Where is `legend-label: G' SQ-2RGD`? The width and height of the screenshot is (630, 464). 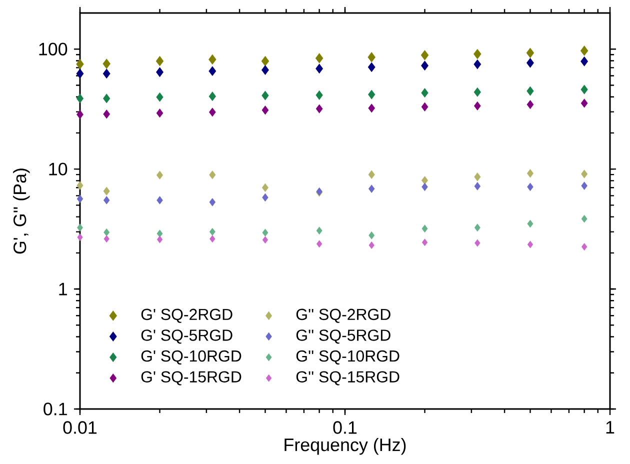 legend-label: G' SQ-2RGD is located at coordinates (186, 315).